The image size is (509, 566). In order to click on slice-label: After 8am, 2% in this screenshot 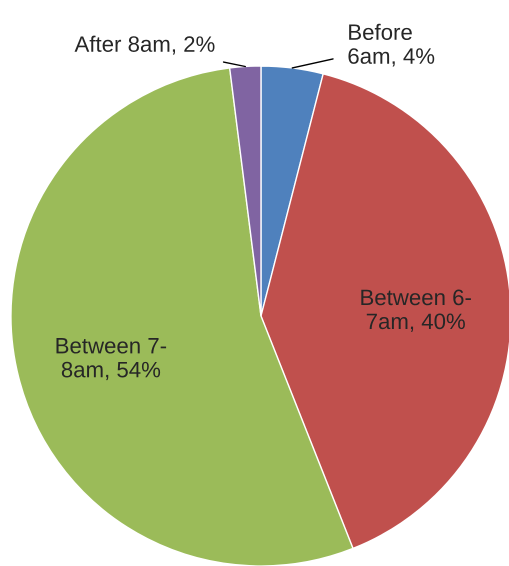, I will do `click(144, 45)`.